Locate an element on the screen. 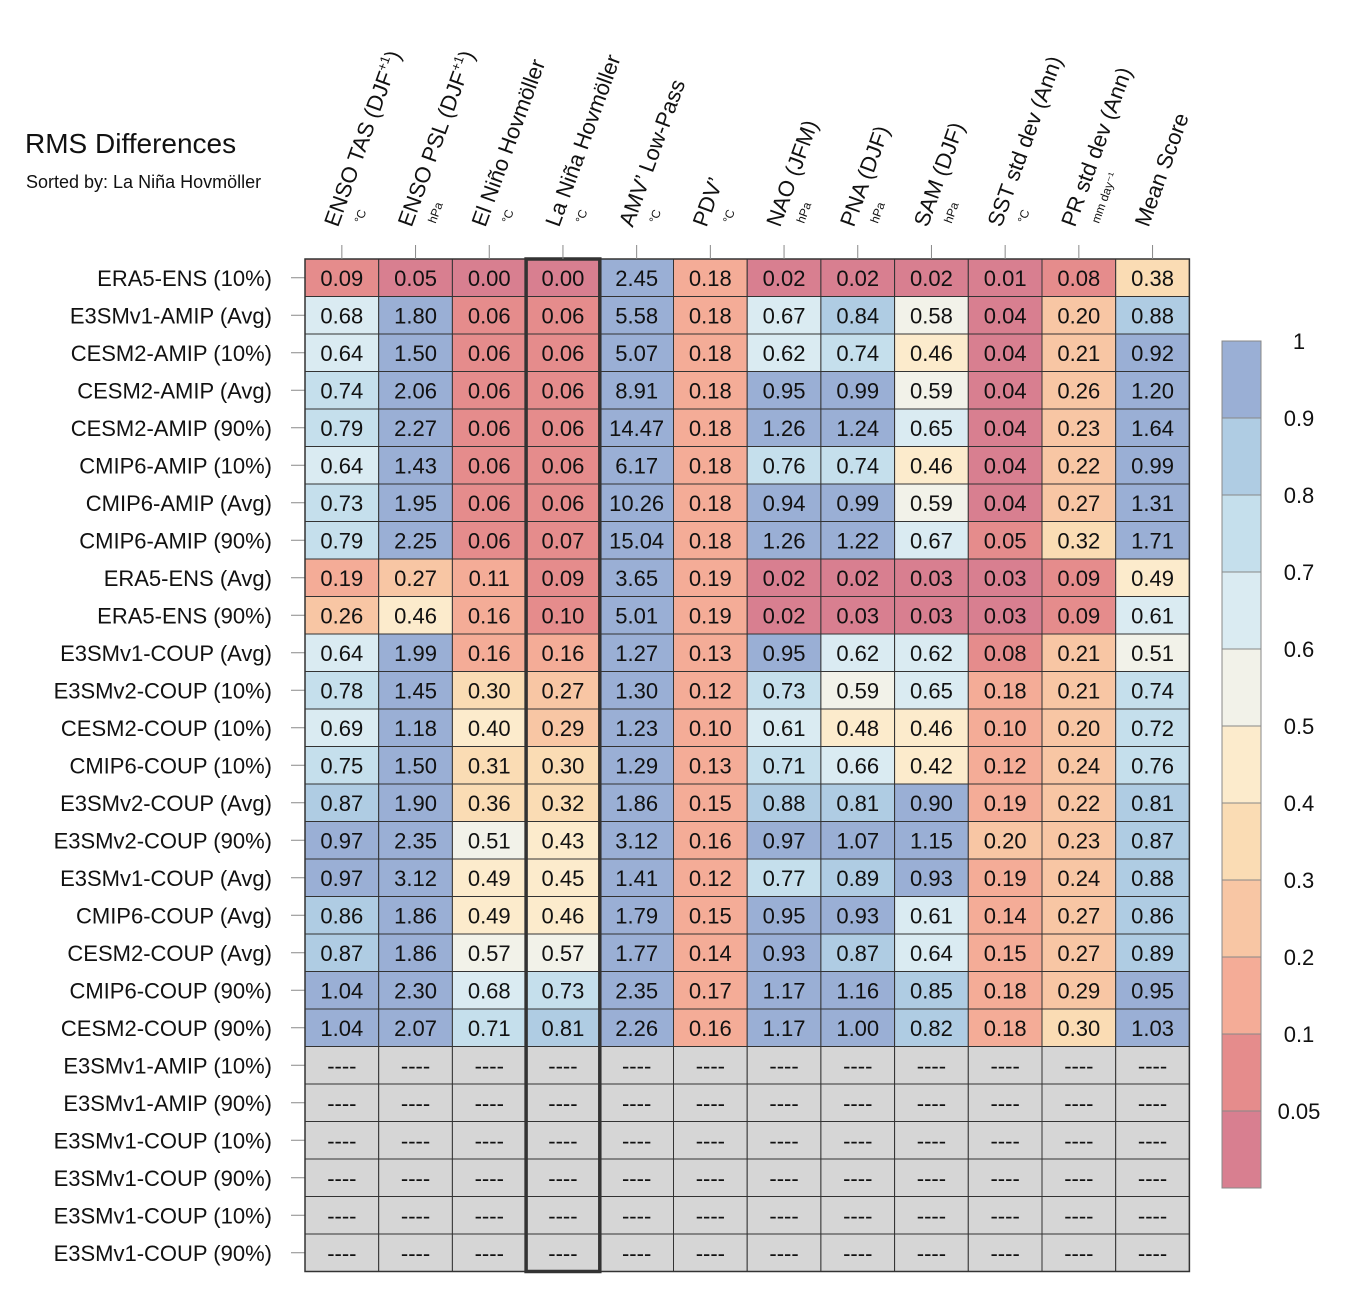 The height and width of the screenshot is (1292, 1345). column-label: La Niña Hovmöller is located at coordinates (582, 140).